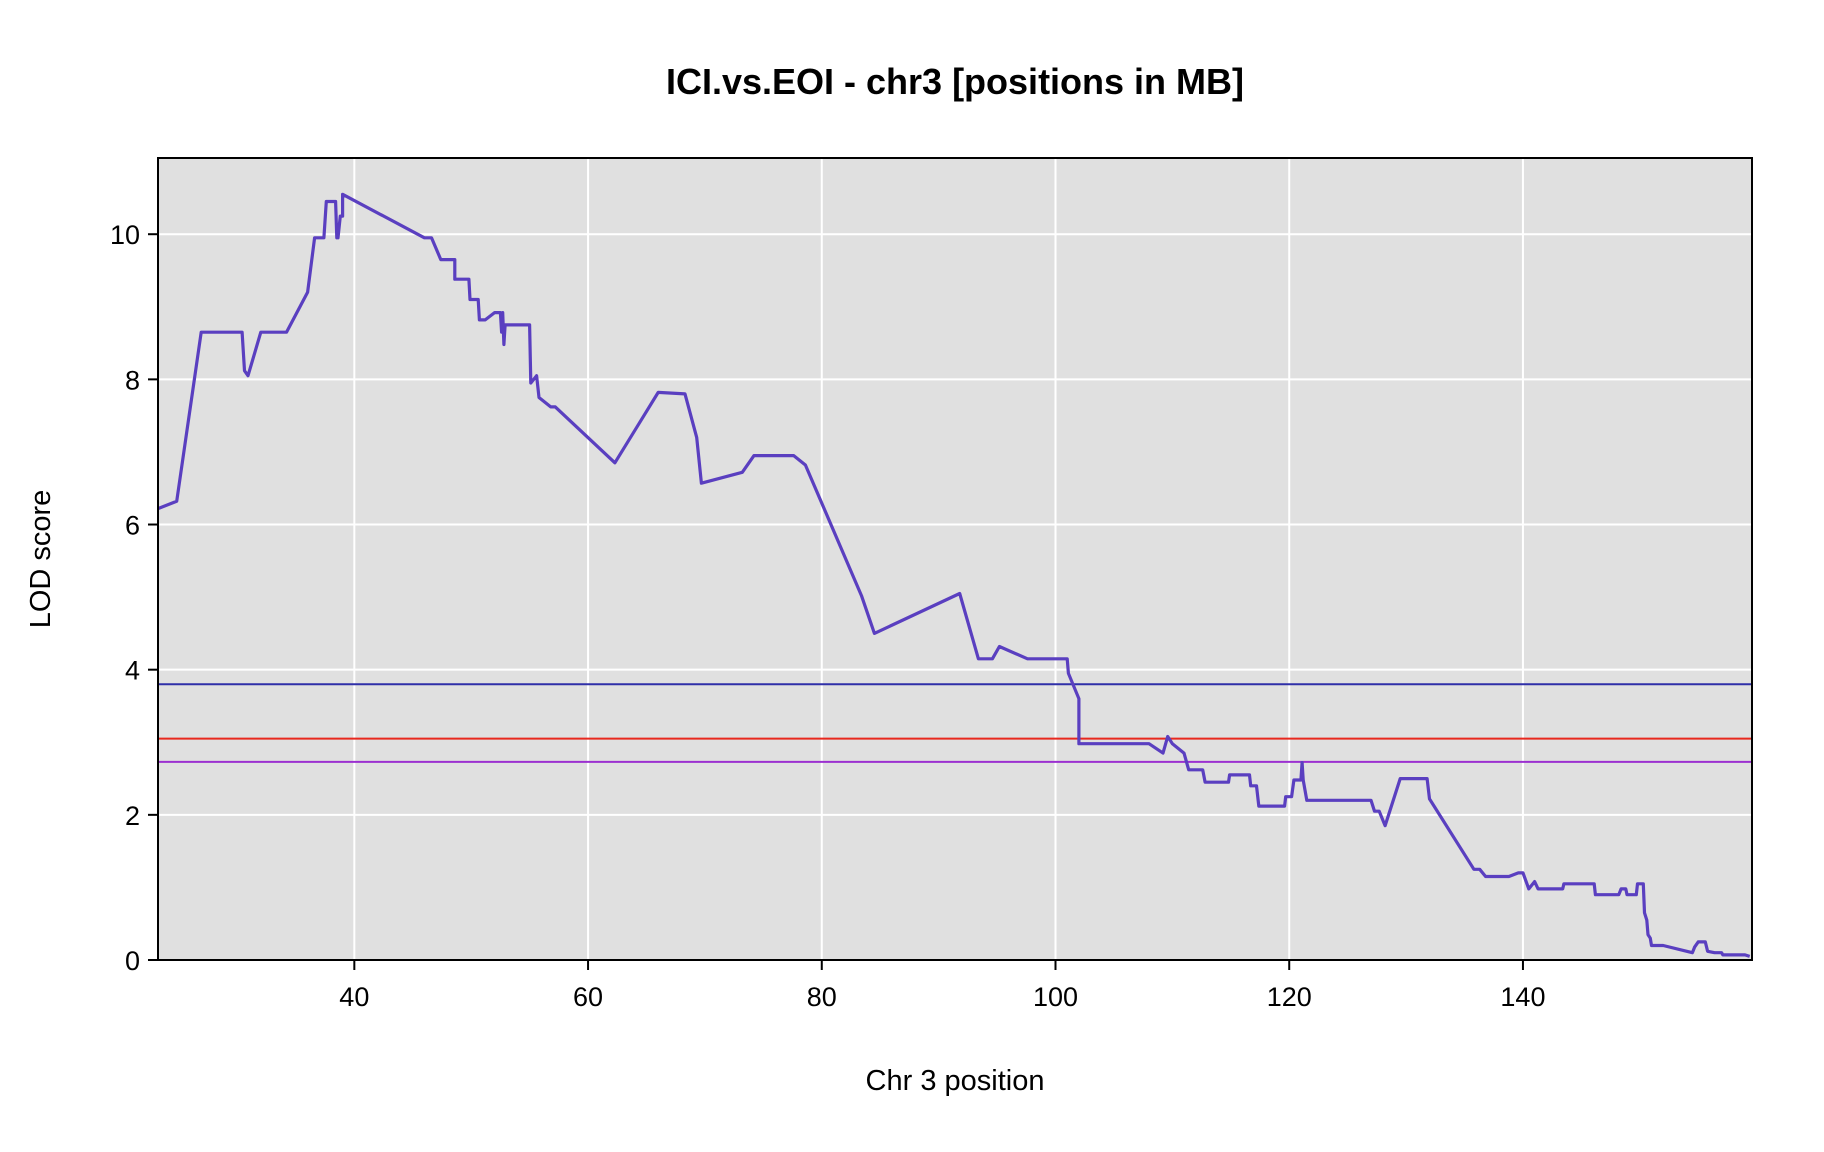 The image size is (1824, 1152). Describe the element at coordinates (822, 997) in the screenshot. I see `x-tick-label: 80` at that location.